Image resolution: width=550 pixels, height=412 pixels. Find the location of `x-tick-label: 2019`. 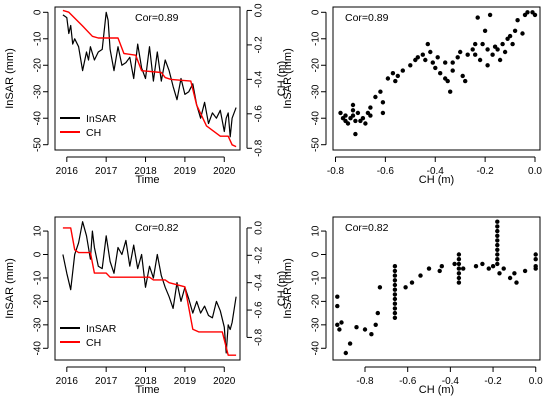

x-tick-label: 2019 is located at coordinates (185, 171).